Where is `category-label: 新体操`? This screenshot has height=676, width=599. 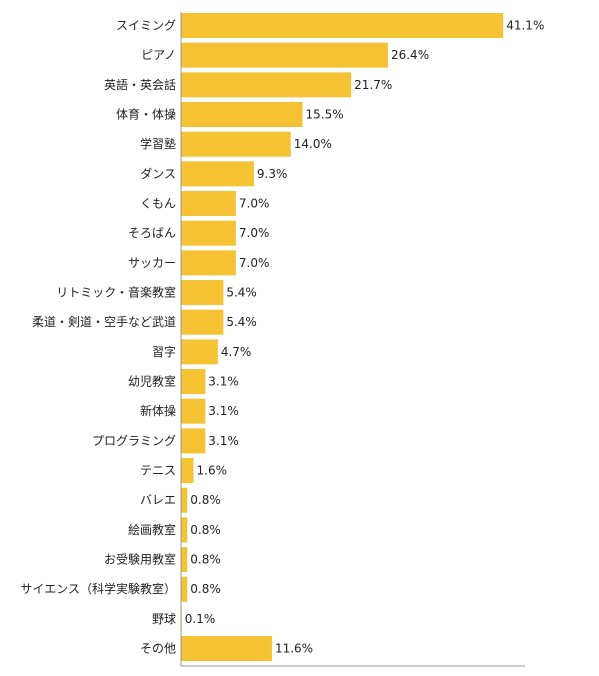
category-label: 新体操 is located at coordinates (158, 410).